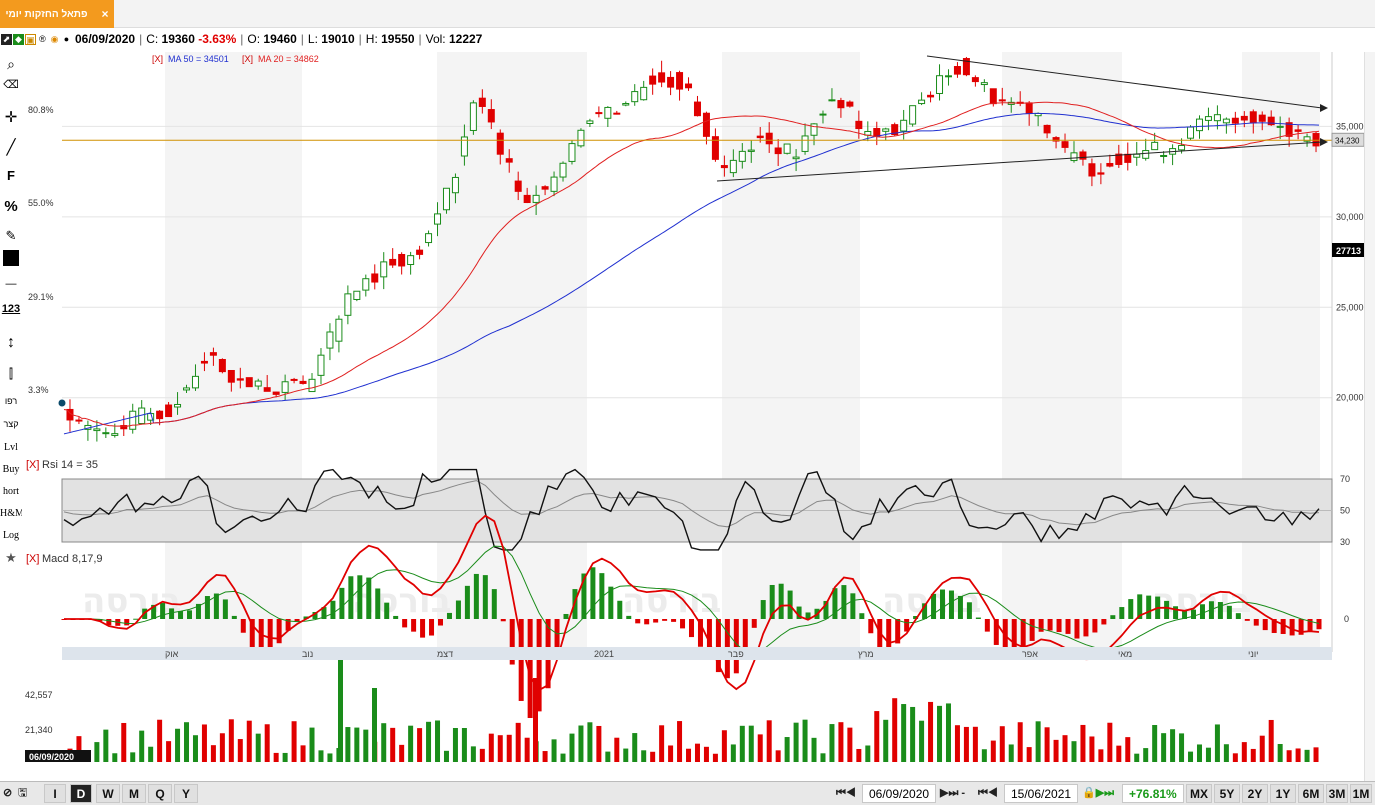 This screenshot has height=808, width=1375. I want to click on period-yearly: Y, so click(186, 793).